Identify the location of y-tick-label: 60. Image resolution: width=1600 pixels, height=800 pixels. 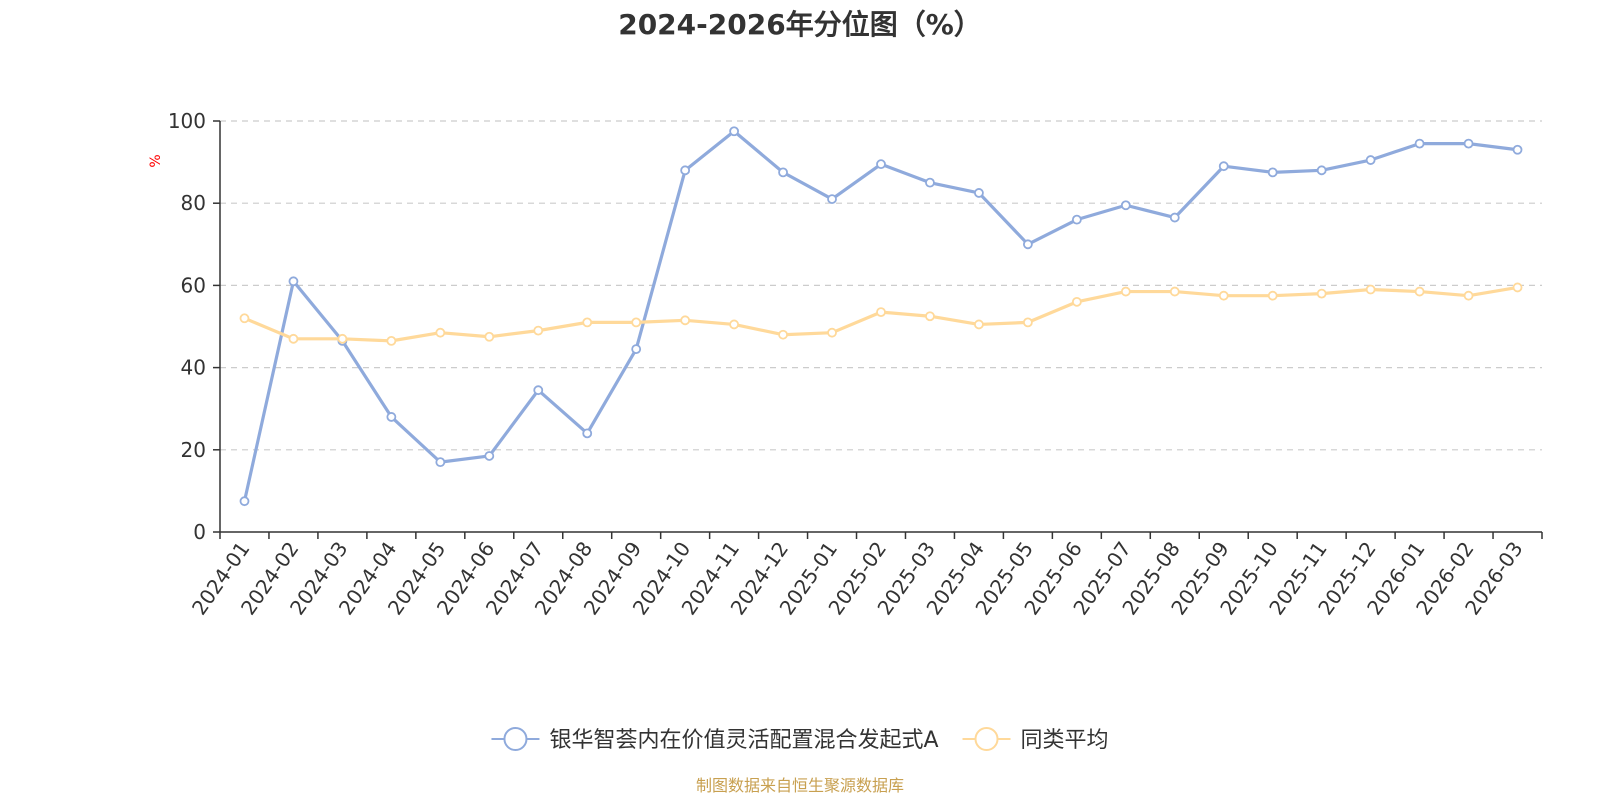
(193, 285).